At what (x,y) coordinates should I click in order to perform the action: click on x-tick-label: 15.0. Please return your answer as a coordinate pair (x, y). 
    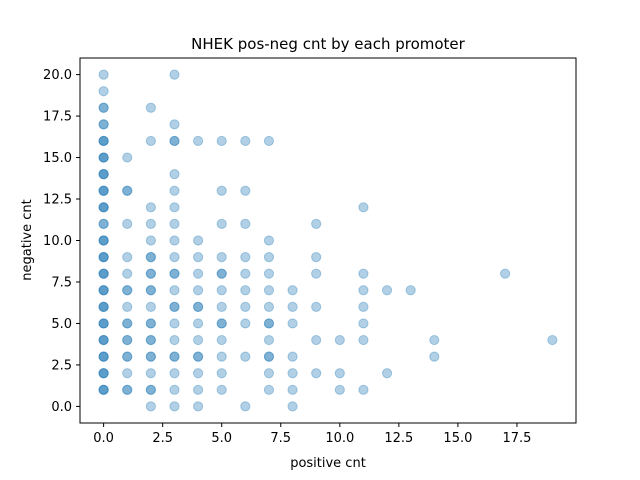
    Looking at the image, I should click on (457, 438).